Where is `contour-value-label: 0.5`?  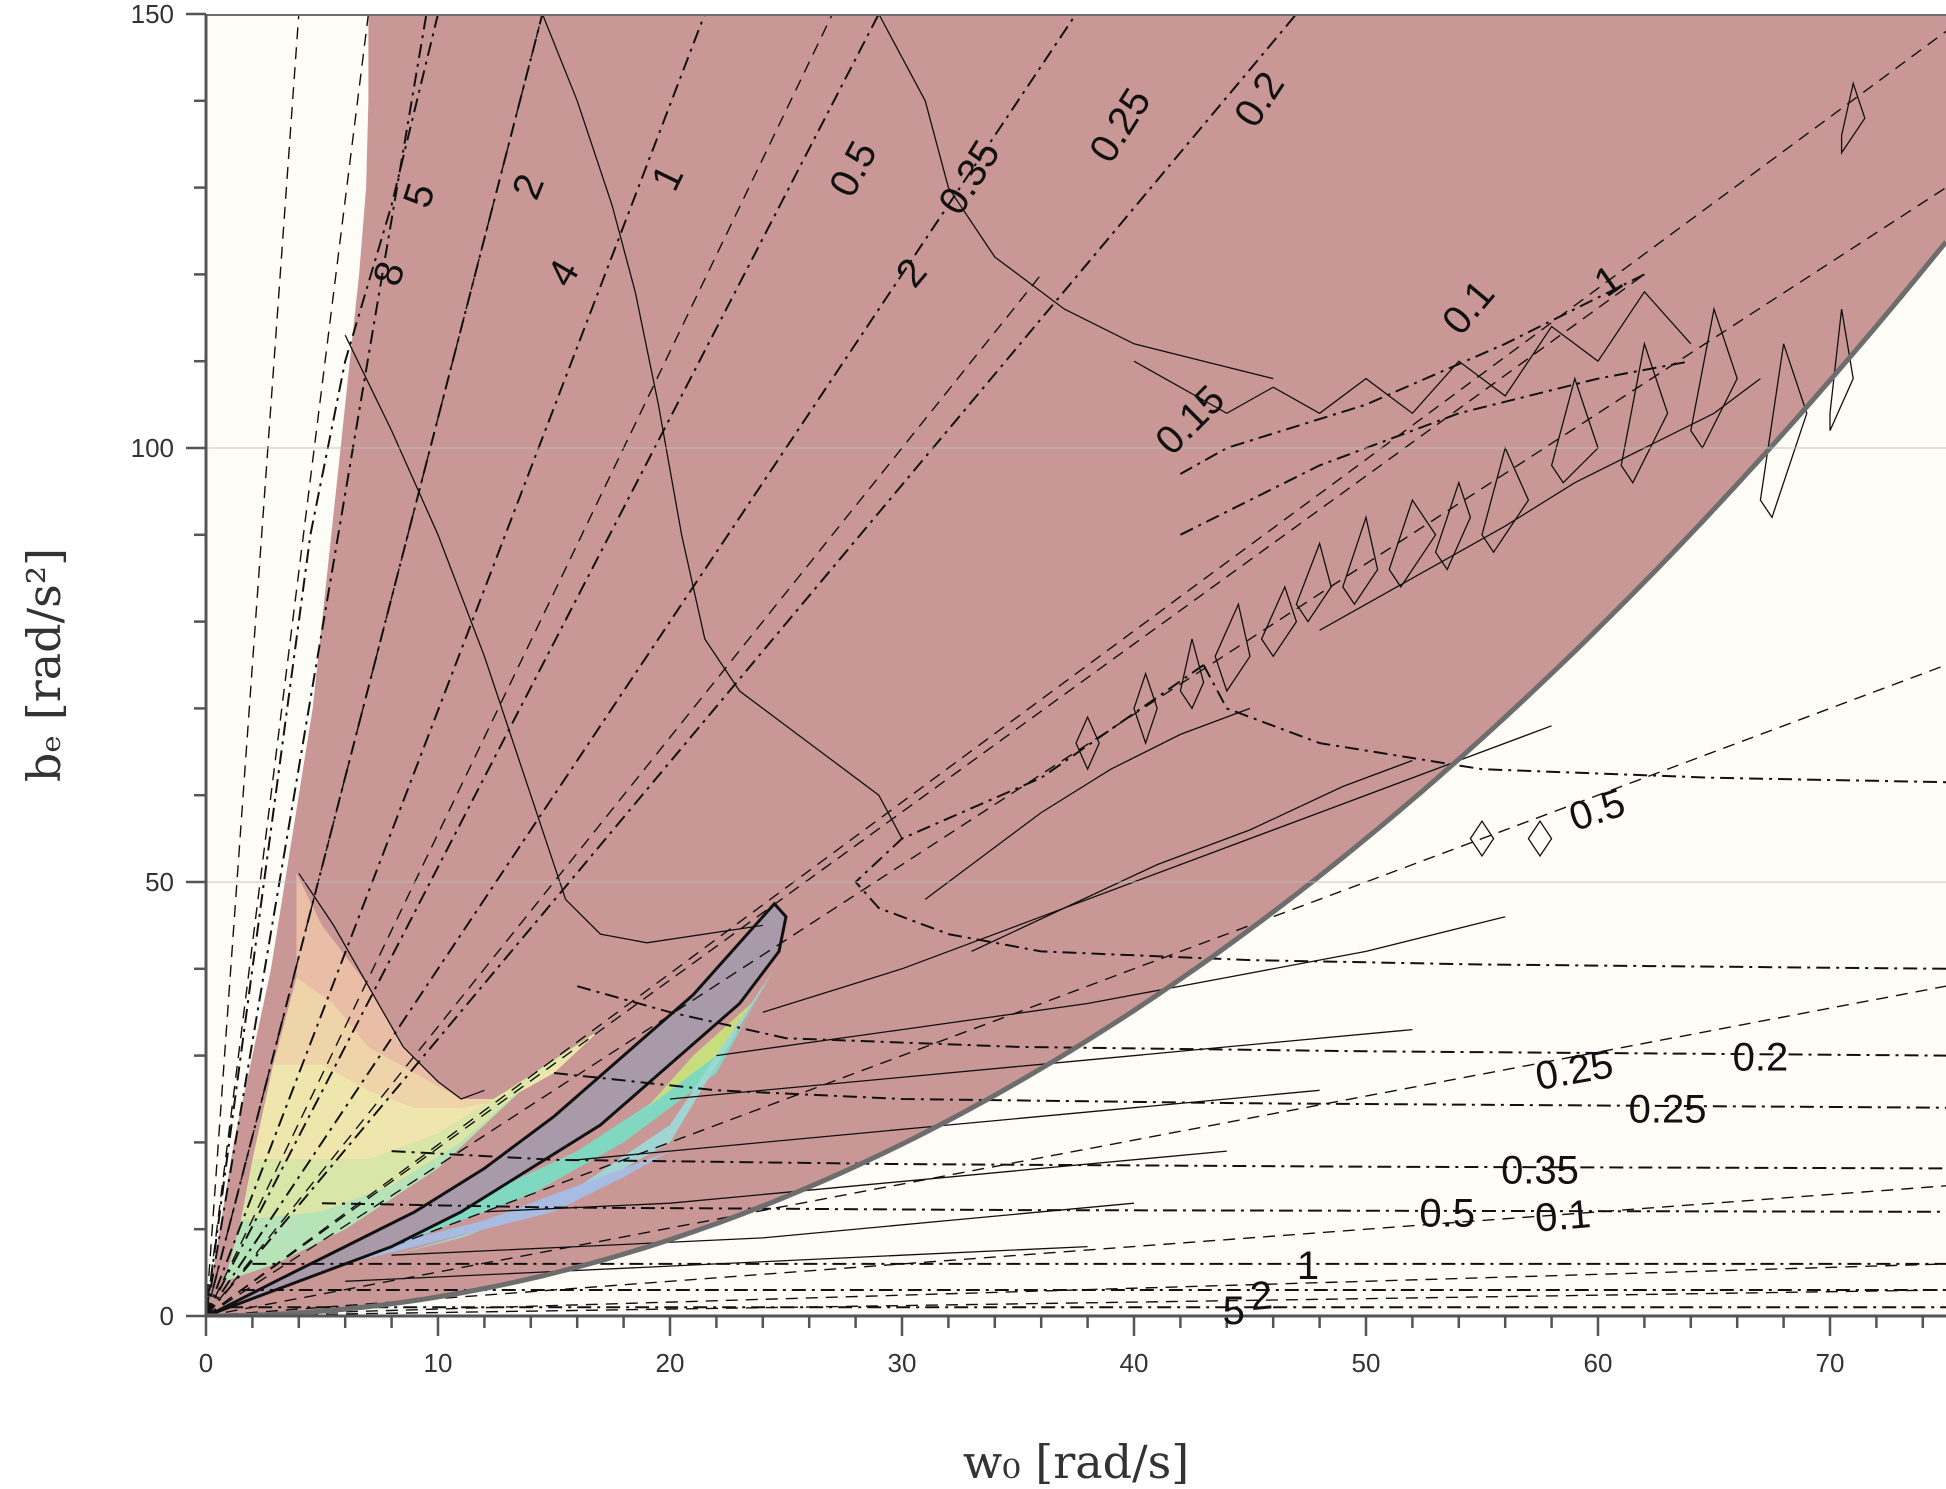
contour-value-label: 0.5 is located at coordinates (1447, 1214).